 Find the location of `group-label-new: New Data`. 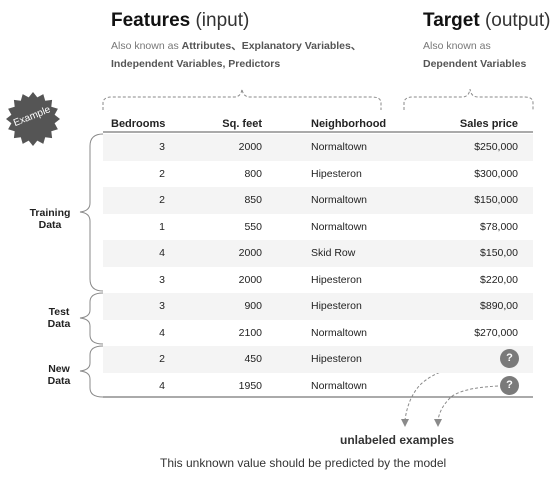

group-label-new: New Data is located at coordinates (59, 375).